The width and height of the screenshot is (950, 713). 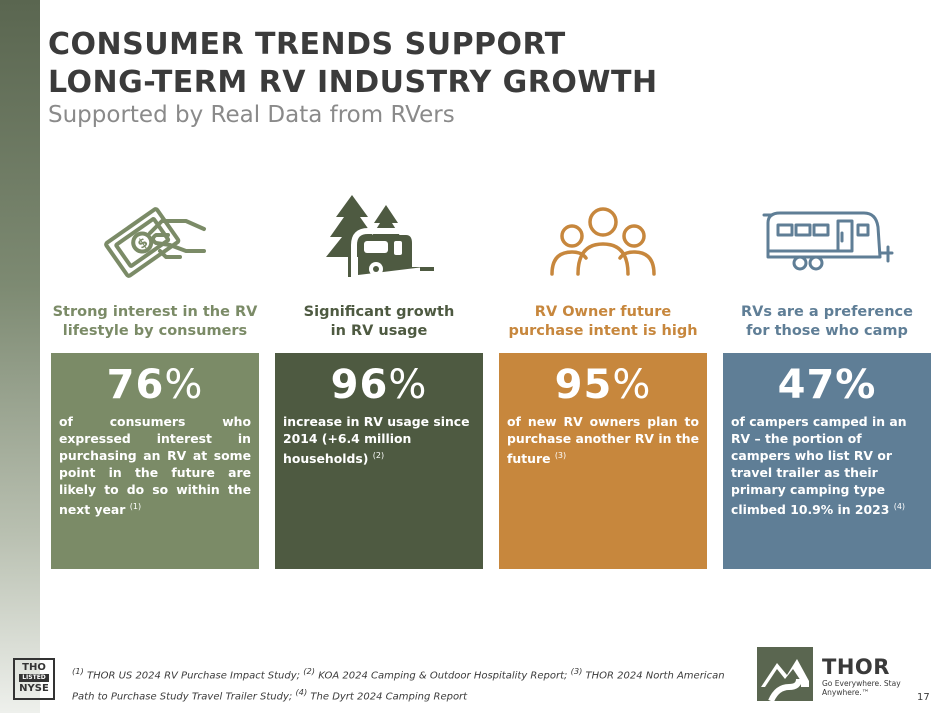 What do you see at coordinates (827, 321) in the screenshot?
I see `column-heading: RVs are a preference for those who camp` at bounding box center [827, 321].